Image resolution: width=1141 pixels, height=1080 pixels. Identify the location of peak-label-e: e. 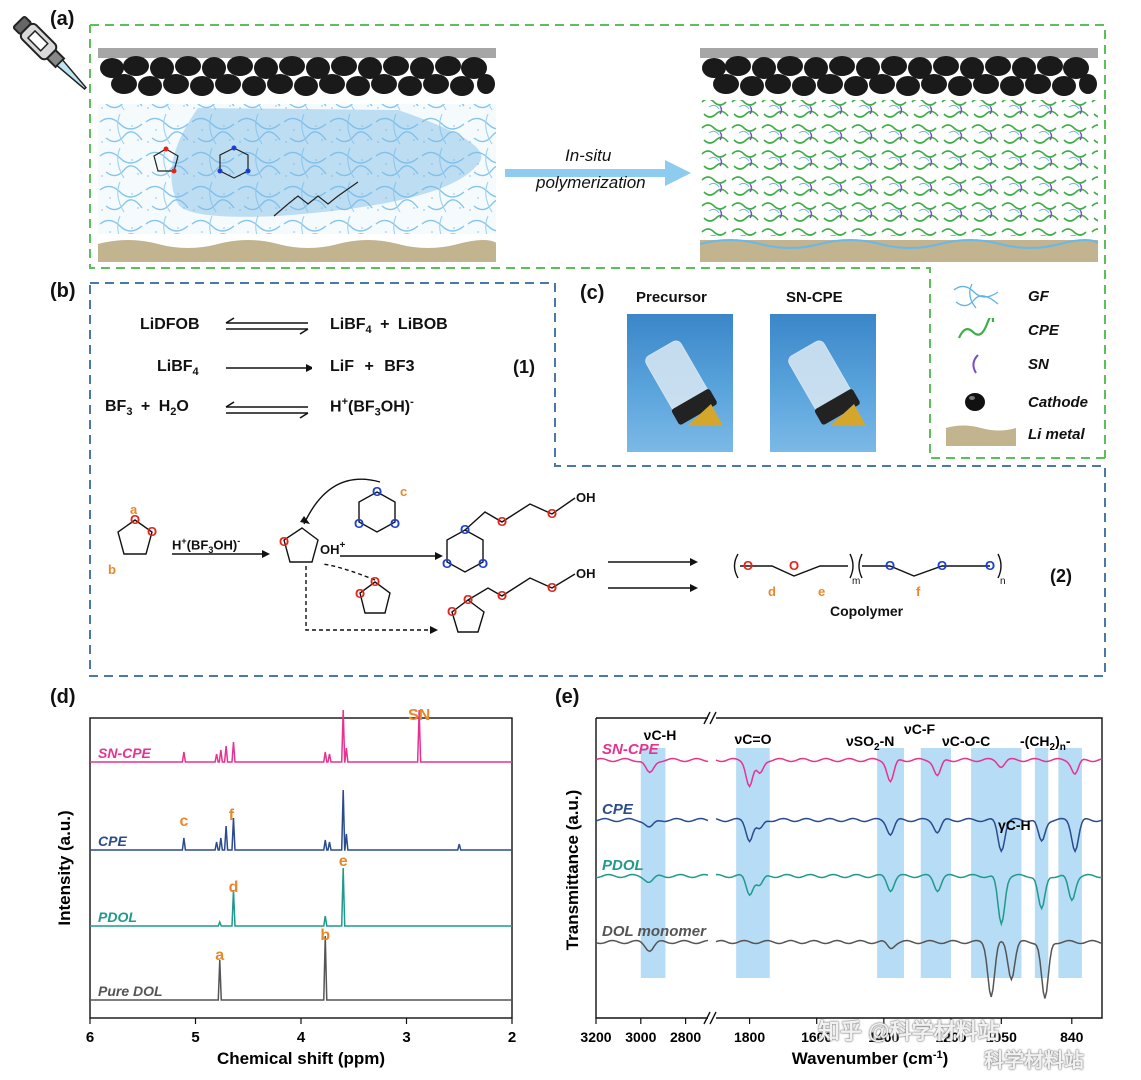
(343, 861).